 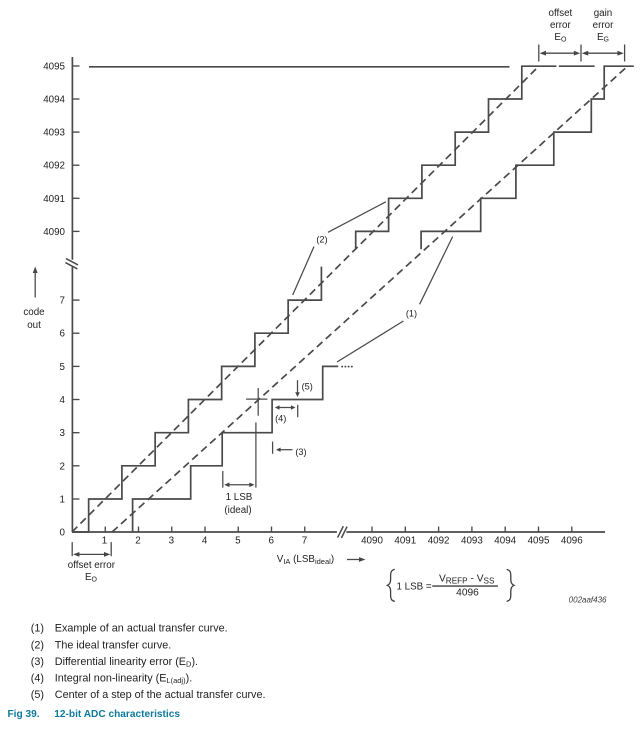 I want to click on svg-text: Fig 39., so click(x=24, y=714).